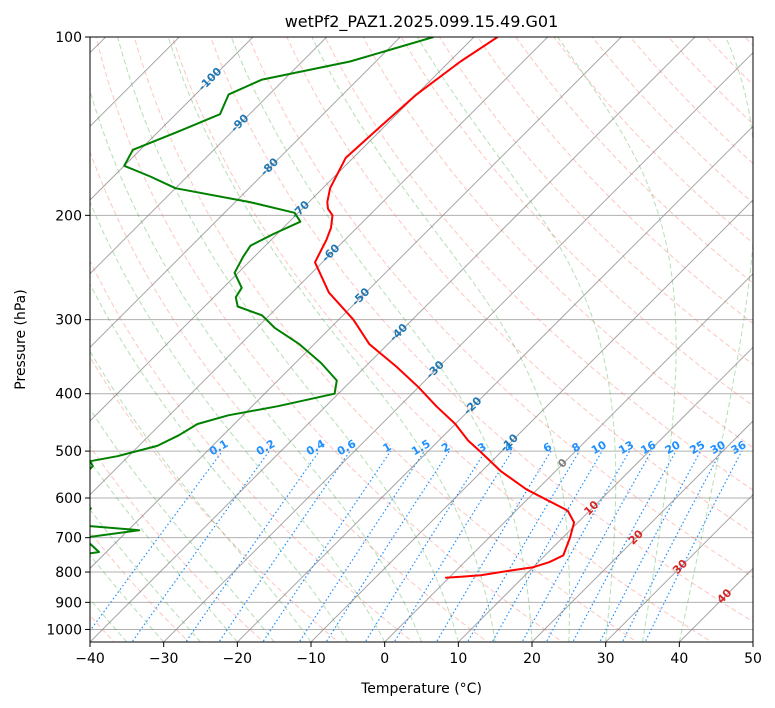 The image size is (775, 708). I want to click on y-tick-label: 900, so click(68, 603).